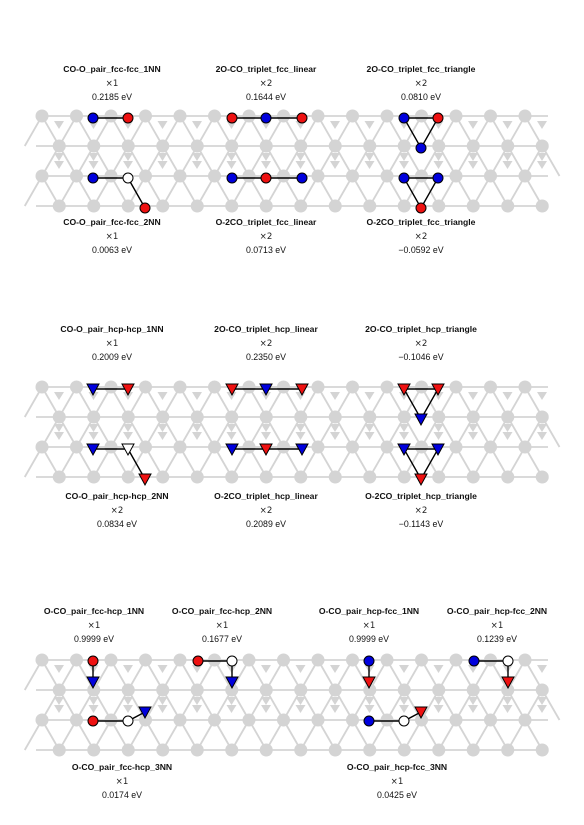 This screenshot has width=584, height=825. I want to click on cluster-name: CO-O_pair_hcp-hcp_2NN, so click(116, 496).